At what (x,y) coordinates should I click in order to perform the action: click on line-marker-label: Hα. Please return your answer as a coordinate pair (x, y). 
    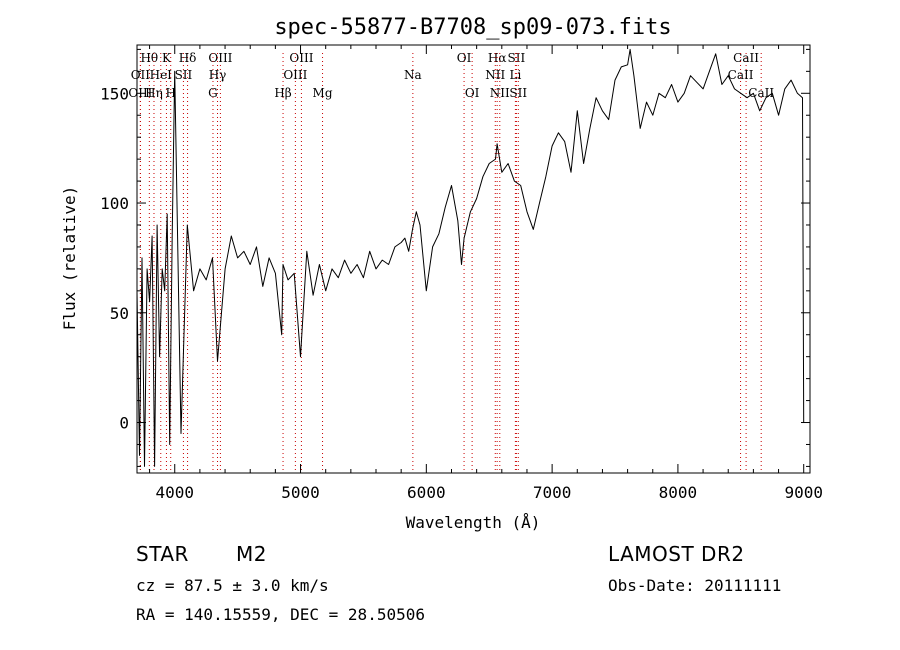
    Looking at the image, I should click on (497, 58).